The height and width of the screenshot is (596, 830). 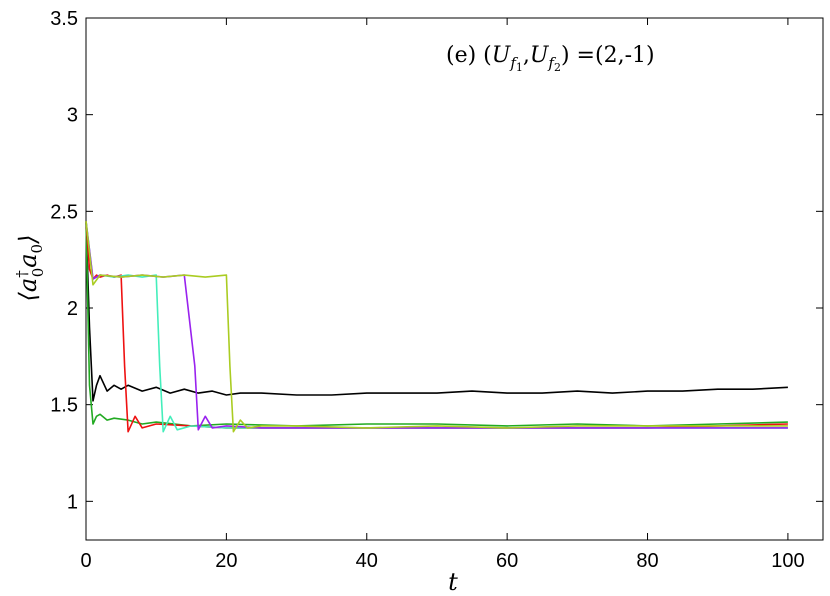 I want to click on x-tick-label: 40, so click(x=367, y=561).